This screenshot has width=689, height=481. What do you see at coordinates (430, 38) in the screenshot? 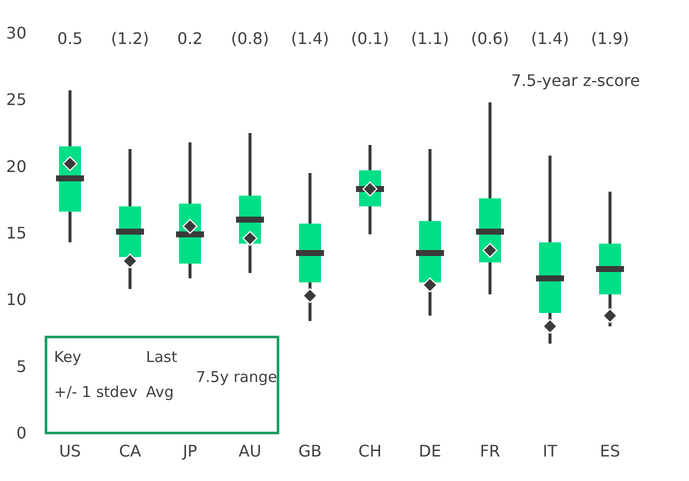
I see `annotation: (1.1)` at bounding box center [430, 38].